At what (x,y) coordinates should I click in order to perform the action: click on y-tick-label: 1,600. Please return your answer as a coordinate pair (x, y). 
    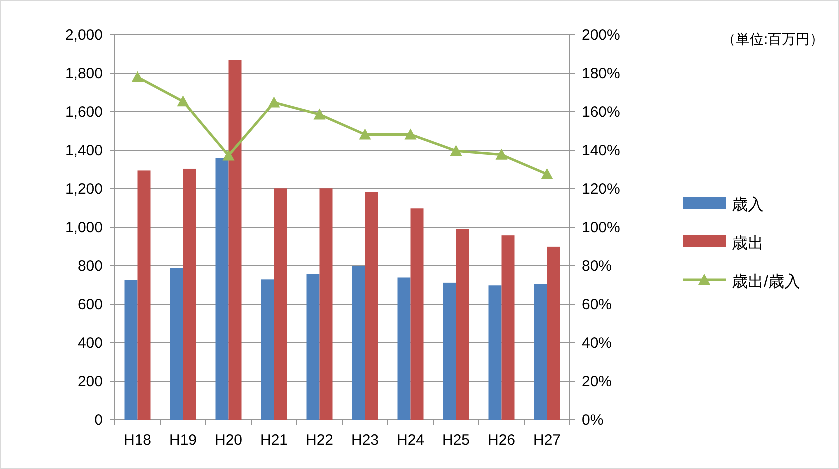
    Looking at the image, I should click on (84, 112).